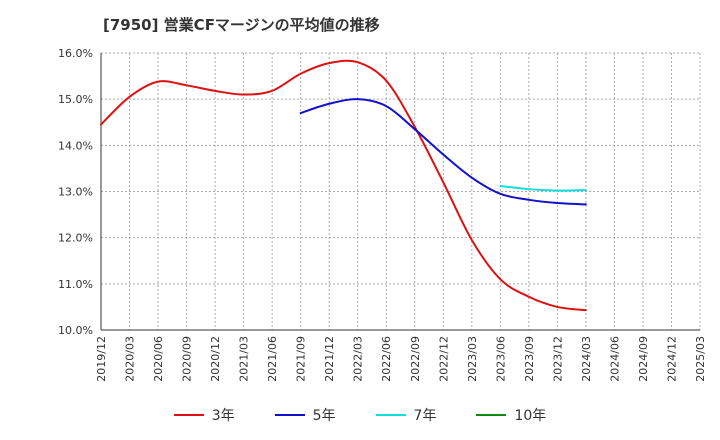 This screenshot has width=720, height=440. I want to click on x-tick-label: 2024/06, so click(614, 359).